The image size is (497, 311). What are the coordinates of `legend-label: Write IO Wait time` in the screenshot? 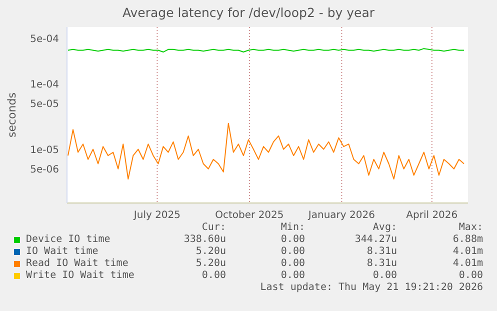 It's located at (80, 275).